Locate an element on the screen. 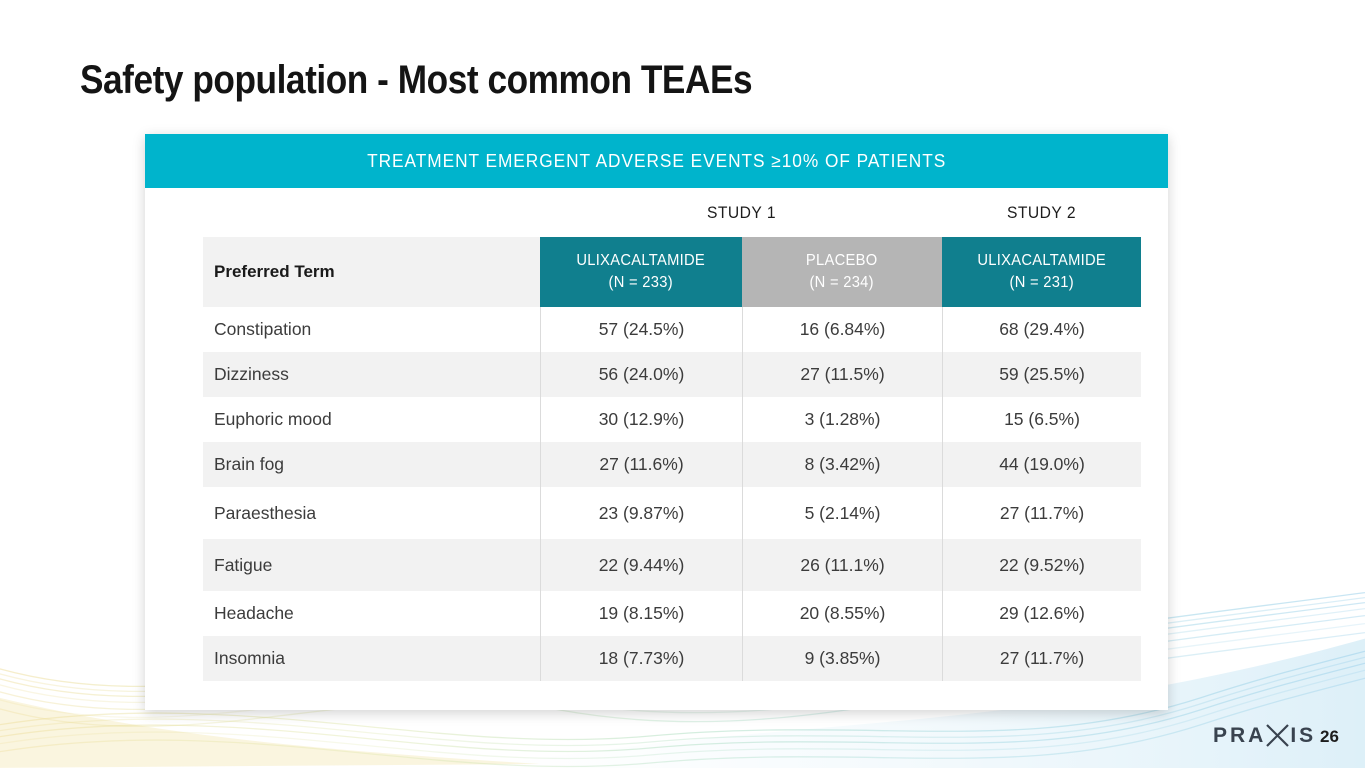  header-col2-label: PLACEBO is located at coordinates (842, 260).